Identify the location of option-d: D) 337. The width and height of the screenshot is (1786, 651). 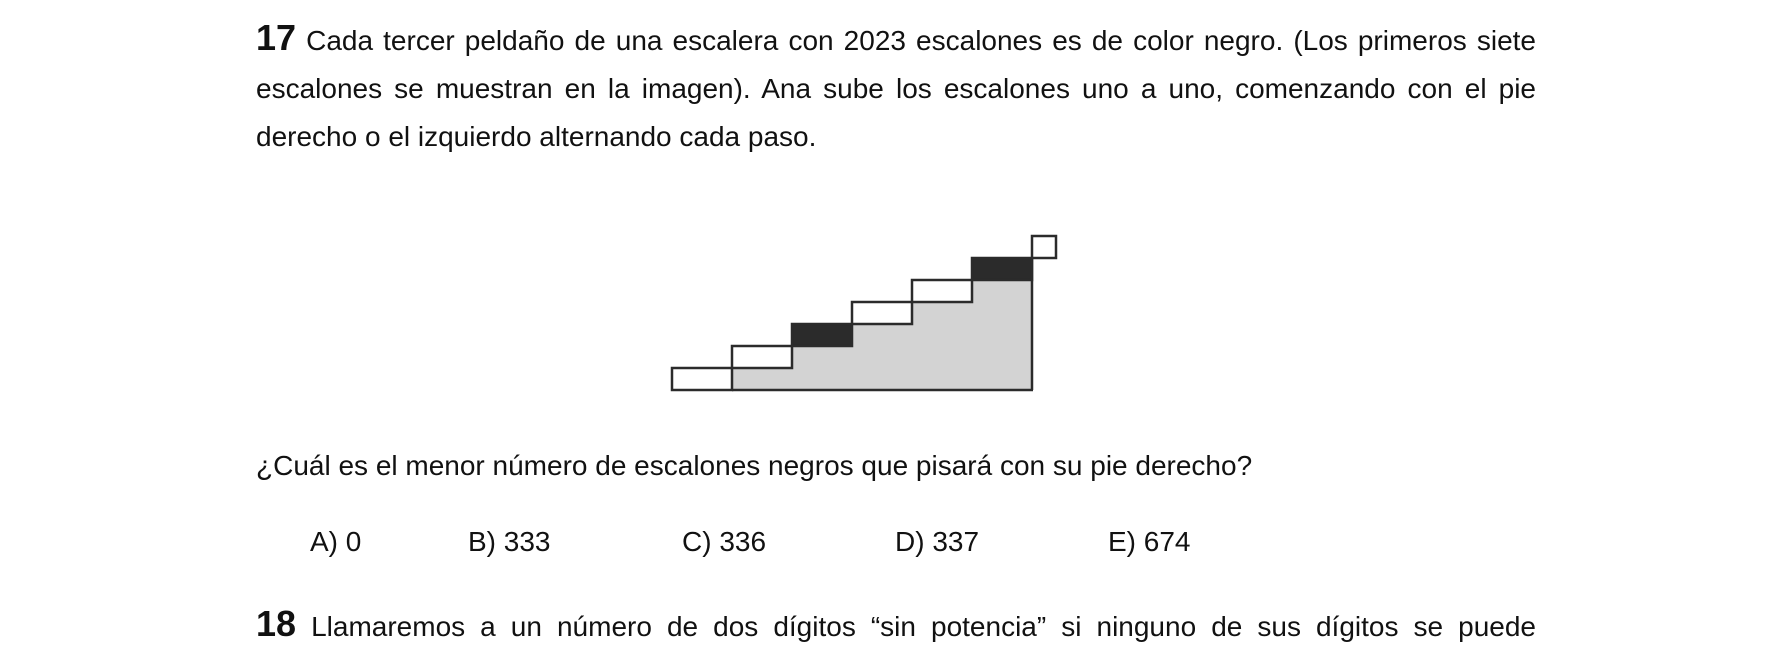
(937, 541).